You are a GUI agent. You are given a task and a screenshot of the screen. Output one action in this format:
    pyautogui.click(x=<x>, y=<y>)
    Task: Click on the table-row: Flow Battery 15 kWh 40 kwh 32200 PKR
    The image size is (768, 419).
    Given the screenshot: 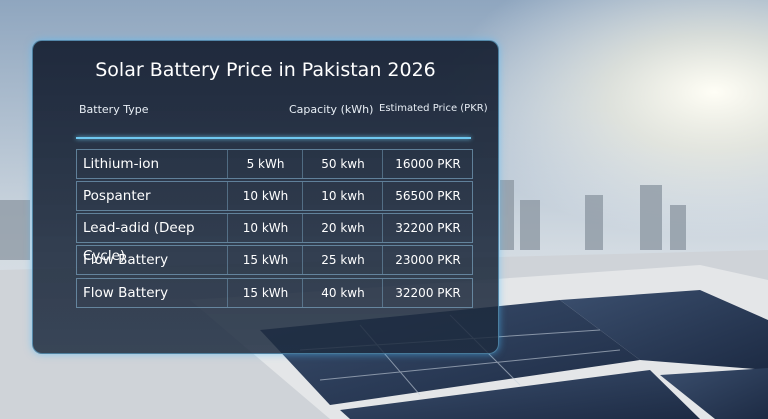 What is the action you would take?
    pyautogui.click(x=274, y=293)
    